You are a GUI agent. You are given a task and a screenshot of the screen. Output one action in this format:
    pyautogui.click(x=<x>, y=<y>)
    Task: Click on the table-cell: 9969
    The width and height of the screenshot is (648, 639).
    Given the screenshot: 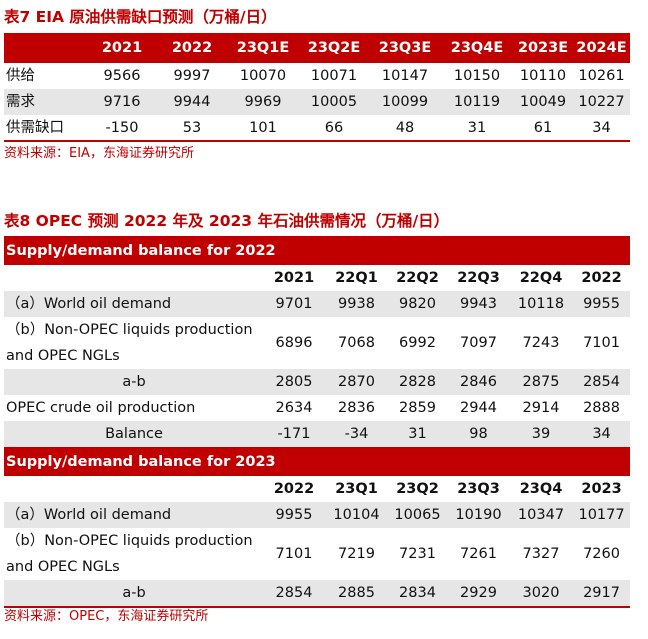 What is the action you would take?
    pyautogui.click(x=263, y=102)
    